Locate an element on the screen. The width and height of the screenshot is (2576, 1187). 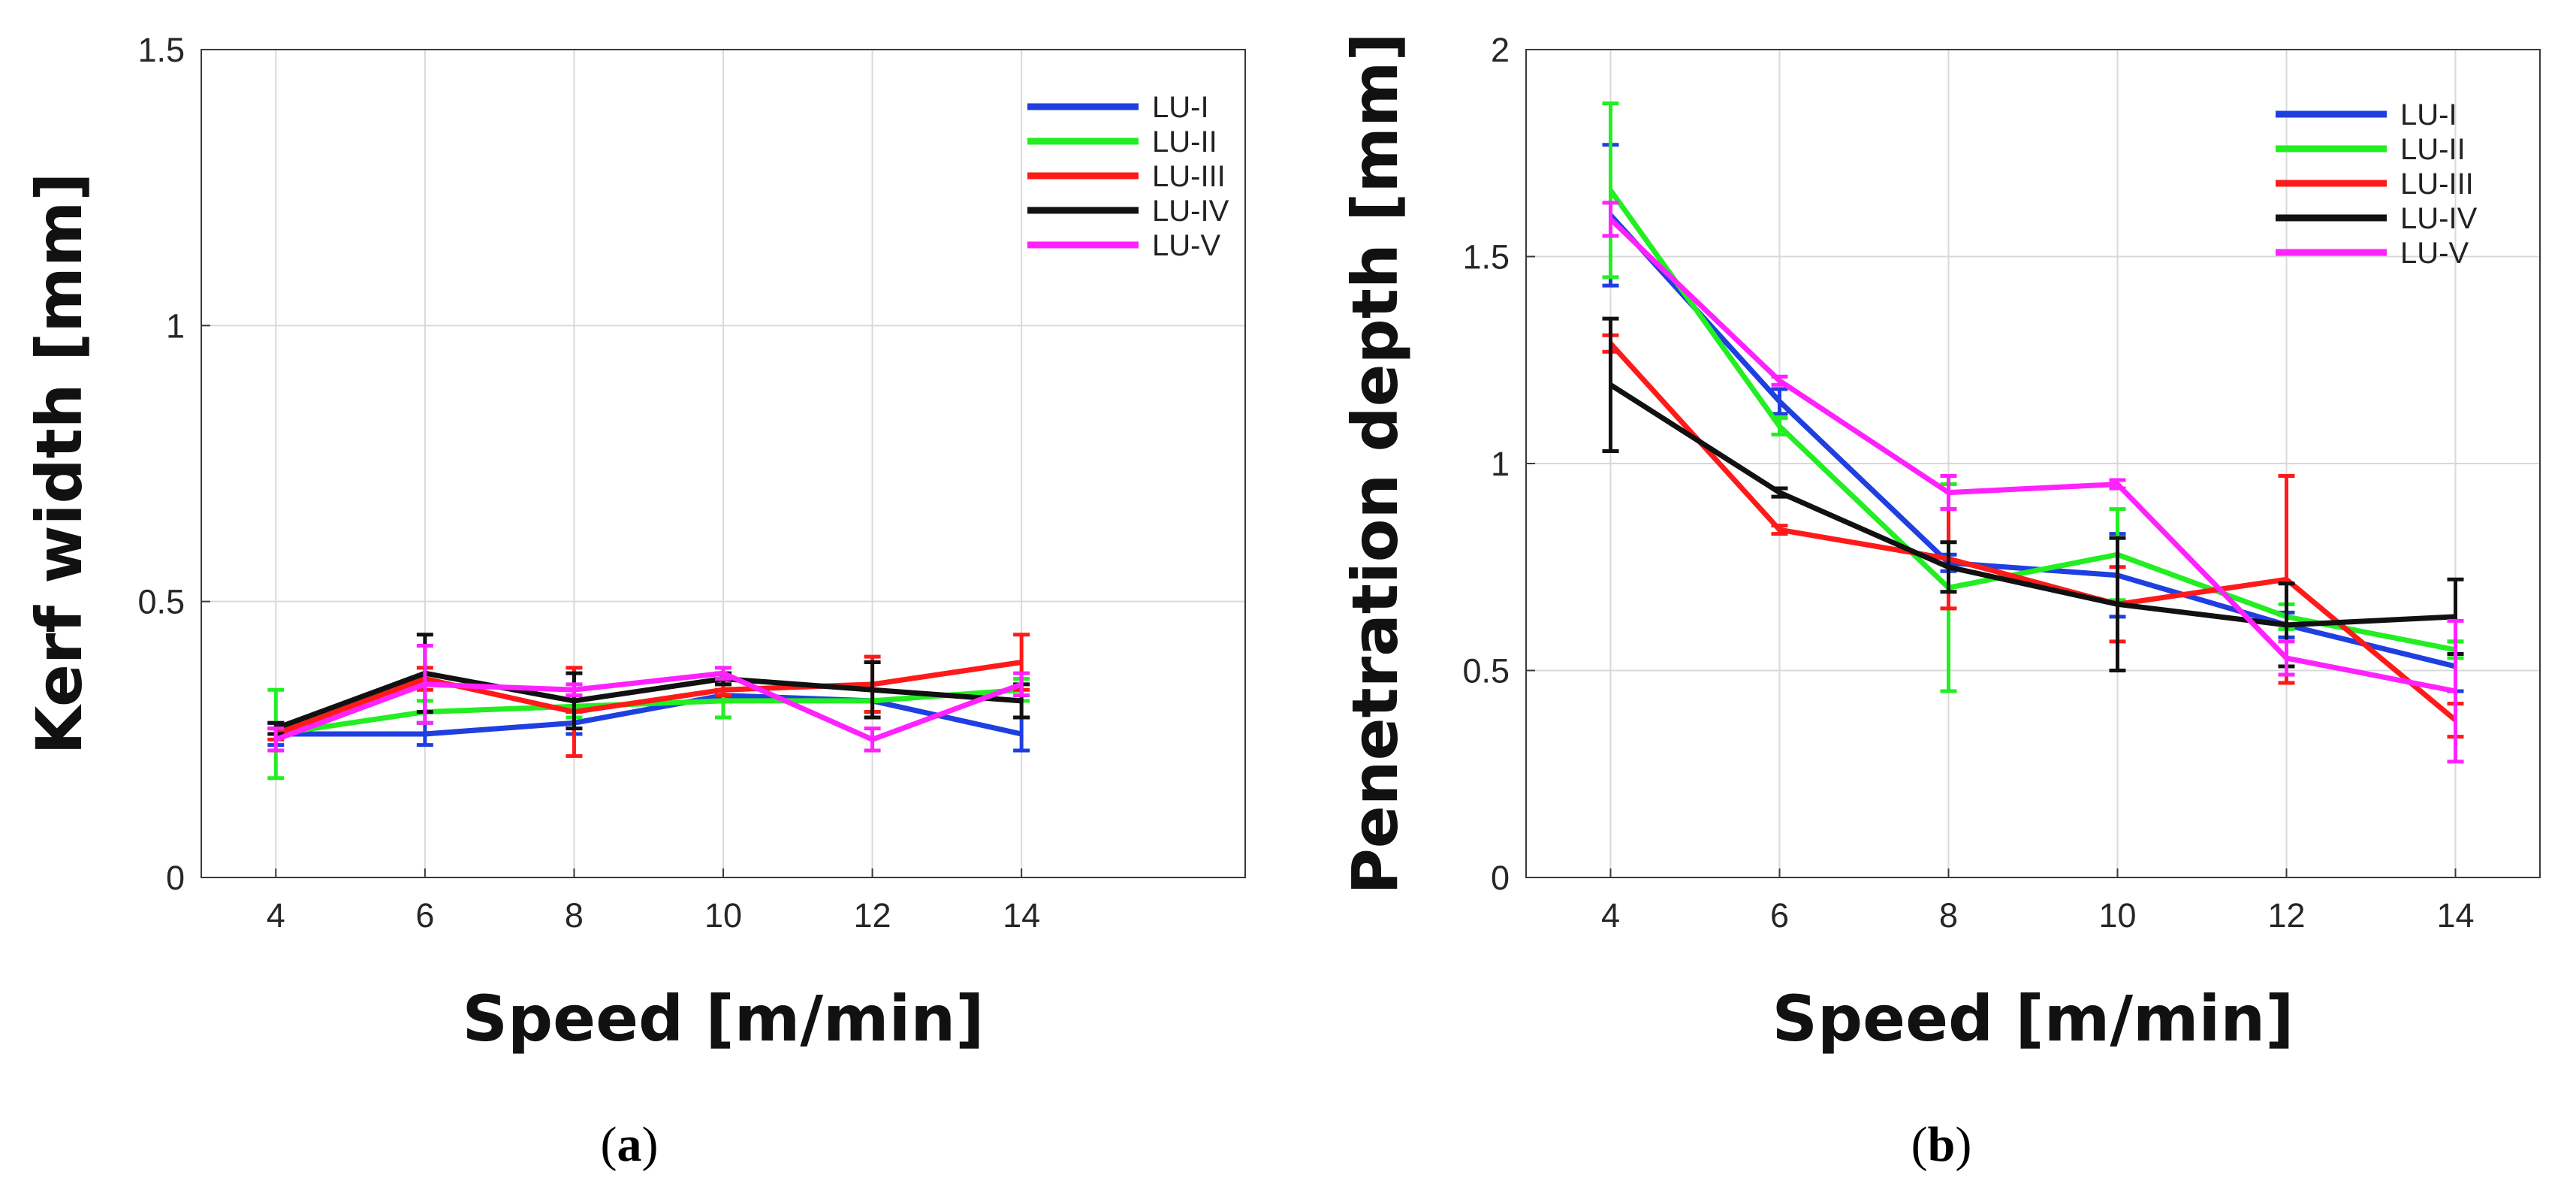
x-tick-label-a-5: 14 is located at coordinates (1022, 915).